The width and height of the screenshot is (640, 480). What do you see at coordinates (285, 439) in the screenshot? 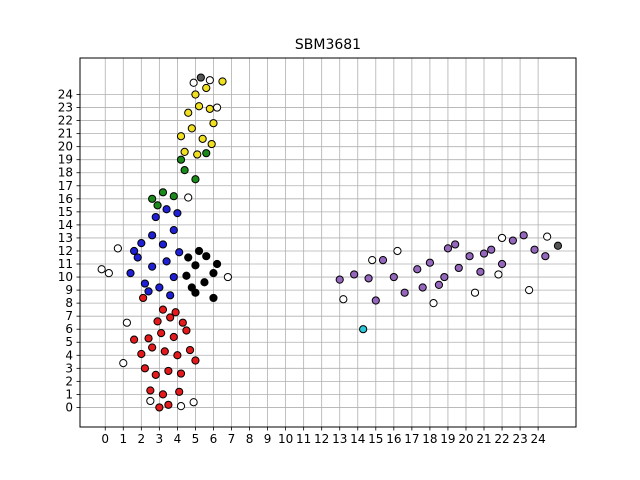
I see `x-tick-label: 10` at bounding box center [285, 439].